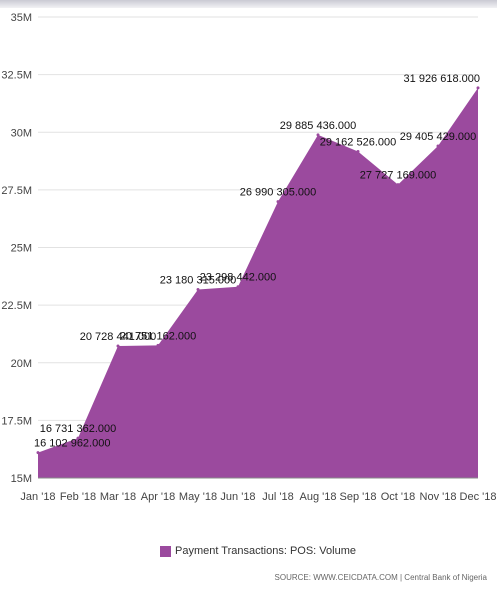  Describe the element at coordinates (158, 336) in the screenshot. I see `data-label: 20 751 162.000` at that location.